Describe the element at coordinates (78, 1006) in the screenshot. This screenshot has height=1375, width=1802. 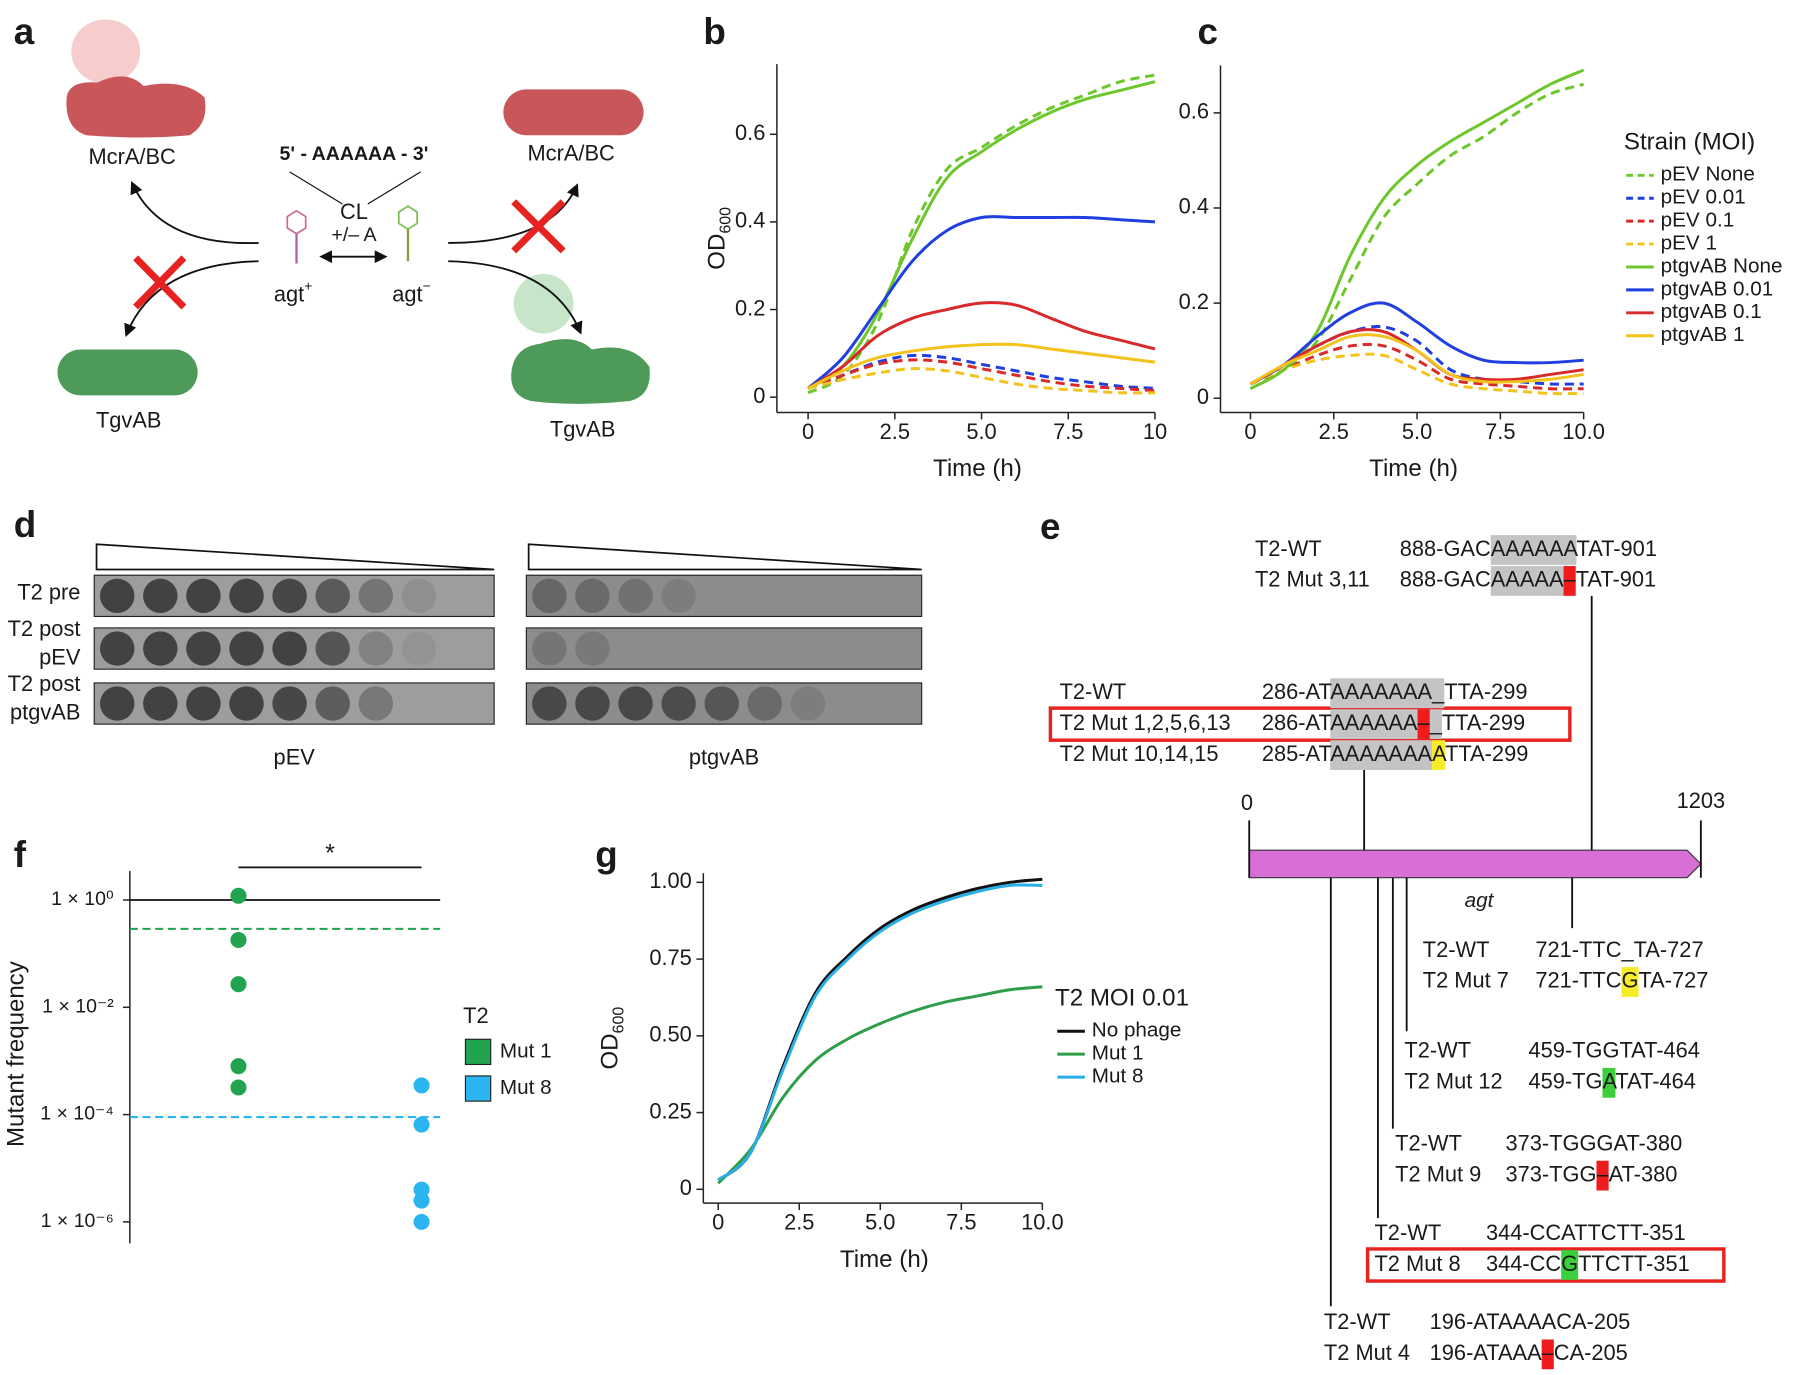
I see `y-tick-label: 1 × 10⁻²` at that location.